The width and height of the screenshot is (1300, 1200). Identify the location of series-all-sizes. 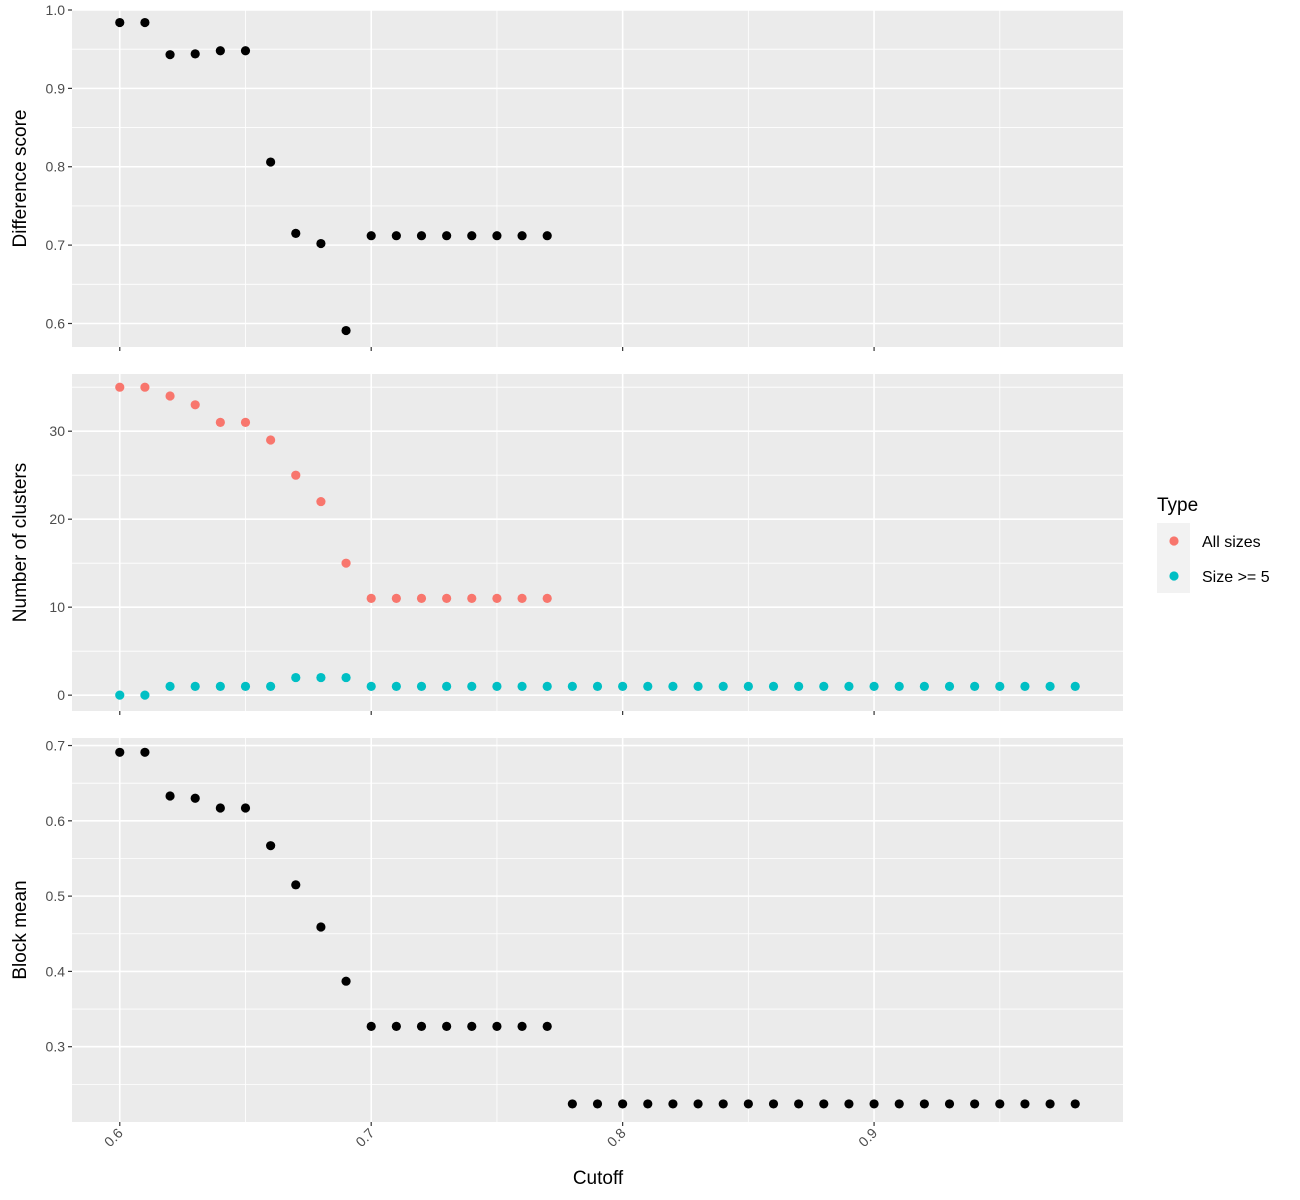
(333, 492).